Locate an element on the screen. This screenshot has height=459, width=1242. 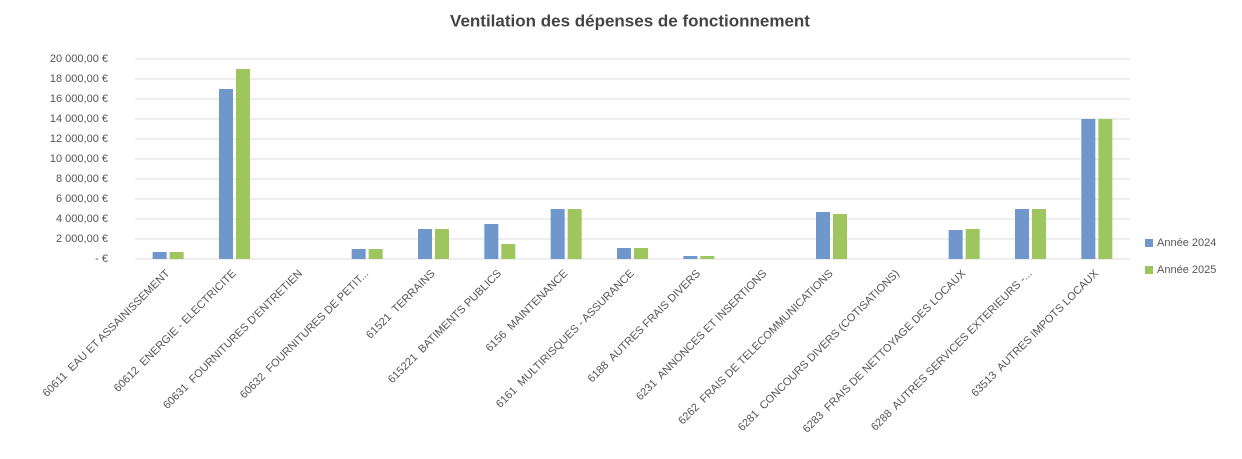
y-tick-label: 18 000,00 € is located at coordinates (79, 79).